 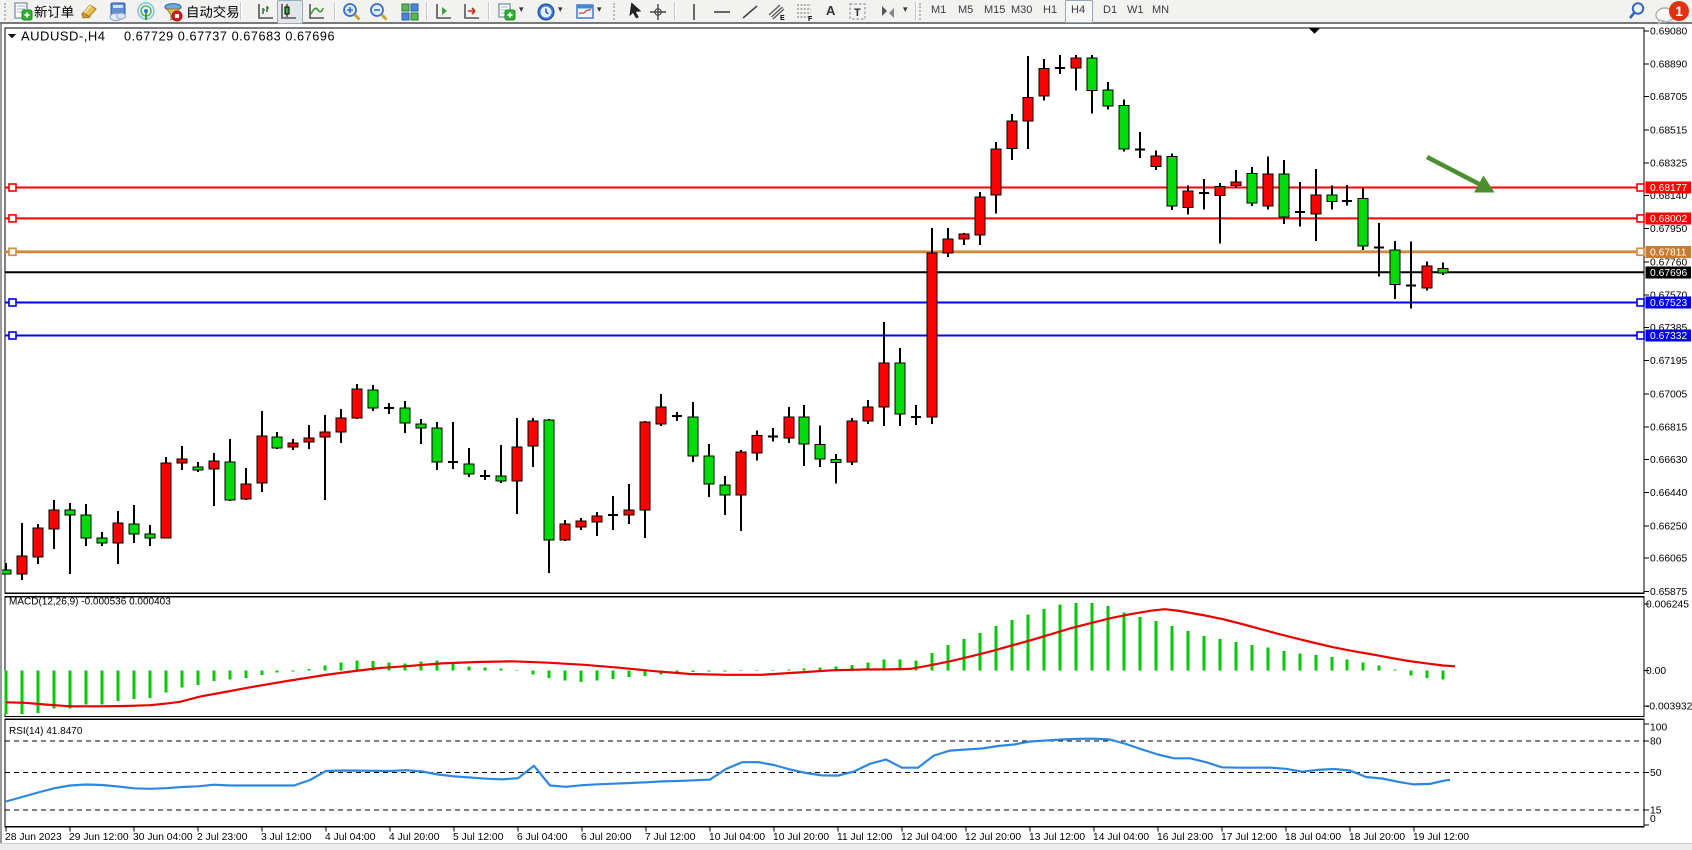 What do you see at coordinates (1658, 728) in the screenshot?
I see `svg-text: 100` at bounding box center [1658, 728].